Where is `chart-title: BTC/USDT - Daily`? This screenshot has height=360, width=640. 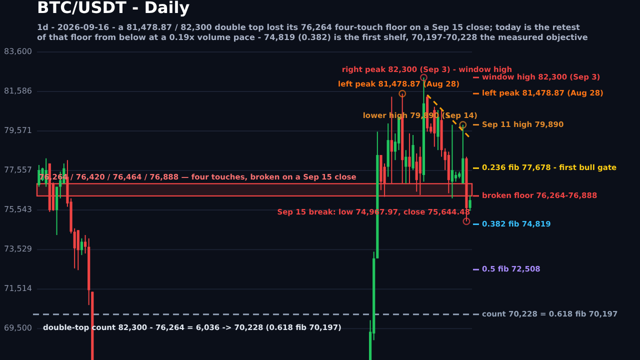 chart-title: BTC/USDT - Daily is located at coordinates (113, 8).